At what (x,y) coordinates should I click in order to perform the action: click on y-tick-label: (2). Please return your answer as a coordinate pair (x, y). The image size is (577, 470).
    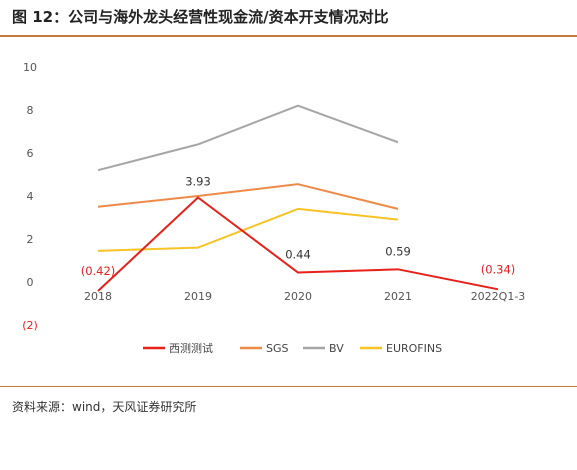
    Looking at the image, I should click on (30, 325).